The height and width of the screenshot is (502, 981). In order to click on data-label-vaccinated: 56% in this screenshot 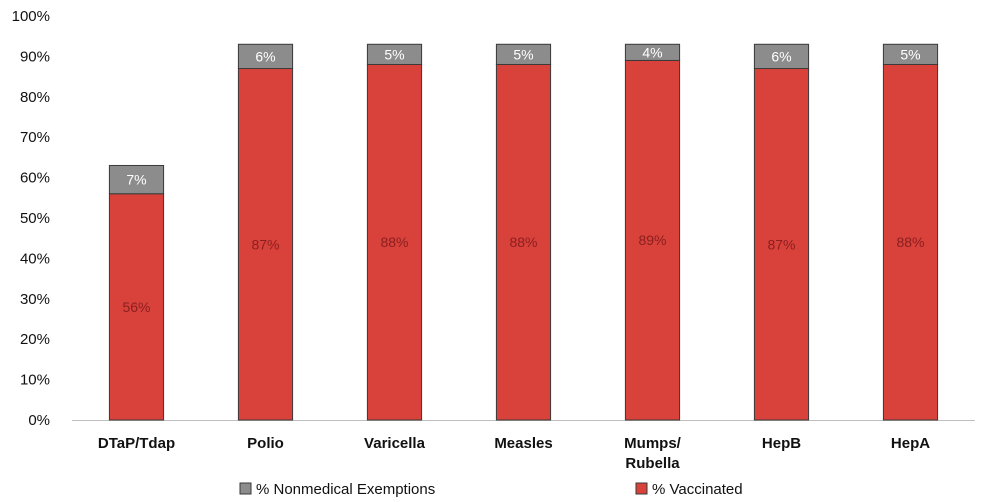, I will do `click(136, 307)`.